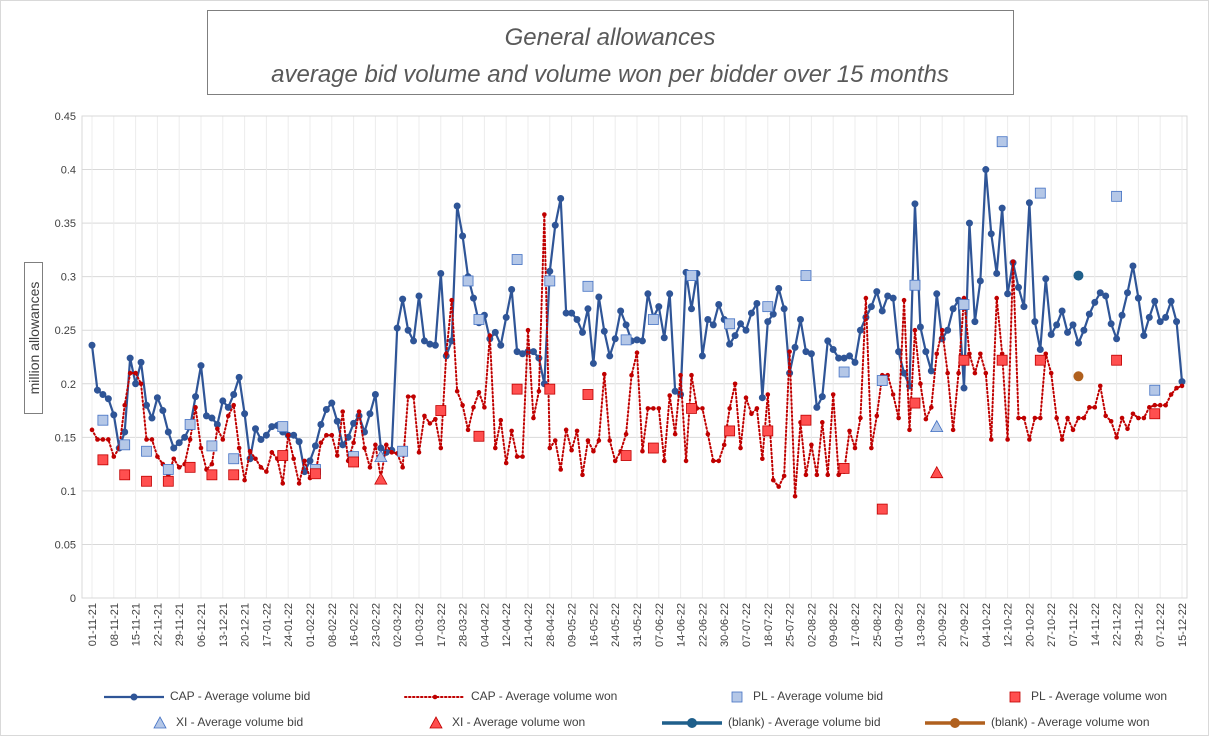 This screenshot has width=1210, height=737. Describe the element at coordinates (616, 625) in the screenshot. I see `x-tick-label: 24-05-22` at that location.